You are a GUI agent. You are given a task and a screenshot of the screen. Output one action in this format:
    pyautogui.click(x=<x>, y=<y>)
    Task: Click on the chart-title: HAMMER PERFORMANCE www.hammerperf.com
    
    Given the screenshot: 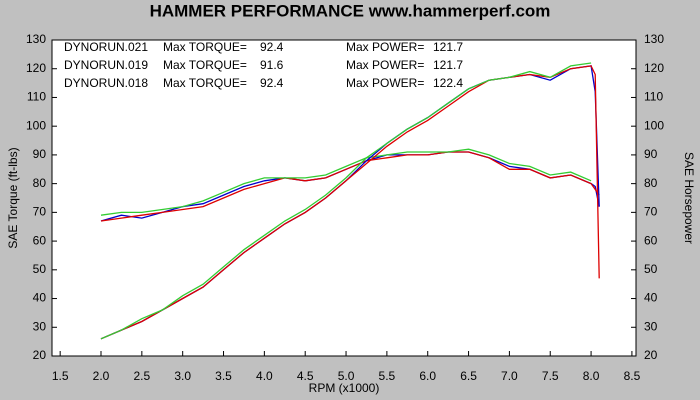 What is the action you would take?
    pyautogui.click(x=350, y=10)
    